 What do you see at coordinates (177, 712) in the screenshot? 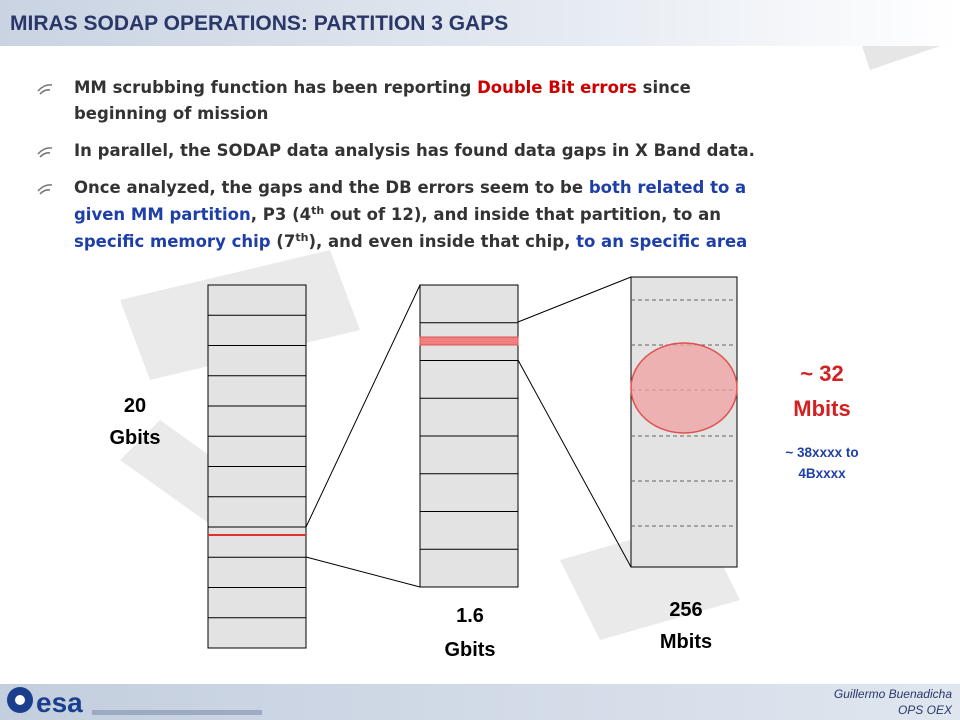
I see `flag-strip` at bounding box center [177, 712].